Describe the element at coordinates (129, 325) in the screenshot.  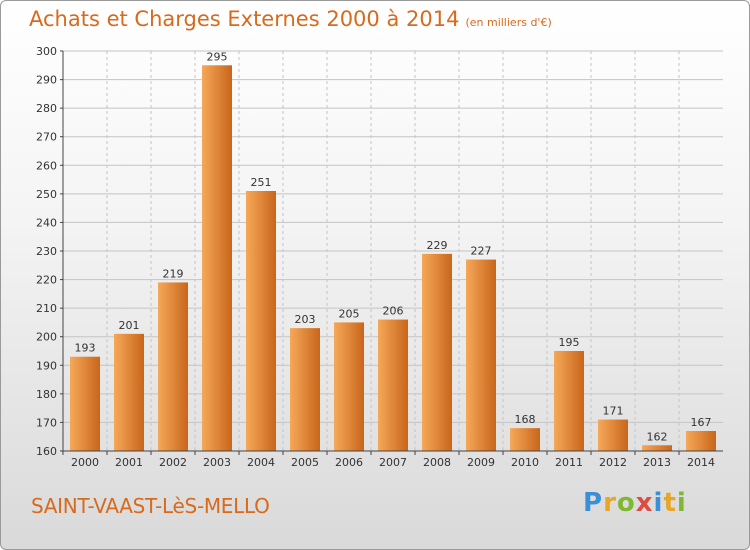
I see `data-label: 201` at that location.